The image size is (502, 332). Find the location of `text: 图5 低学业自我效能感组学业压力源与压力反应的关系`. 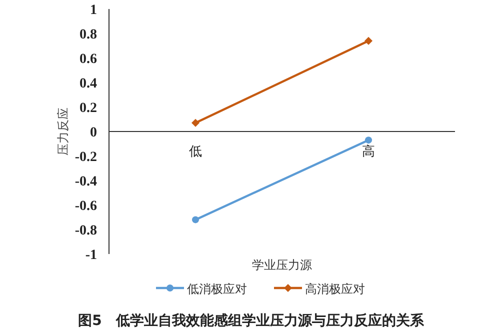

text: 图5 低学业自我效能感组学业压力源与压力反应的关系 is located at coordinates (251, 320).